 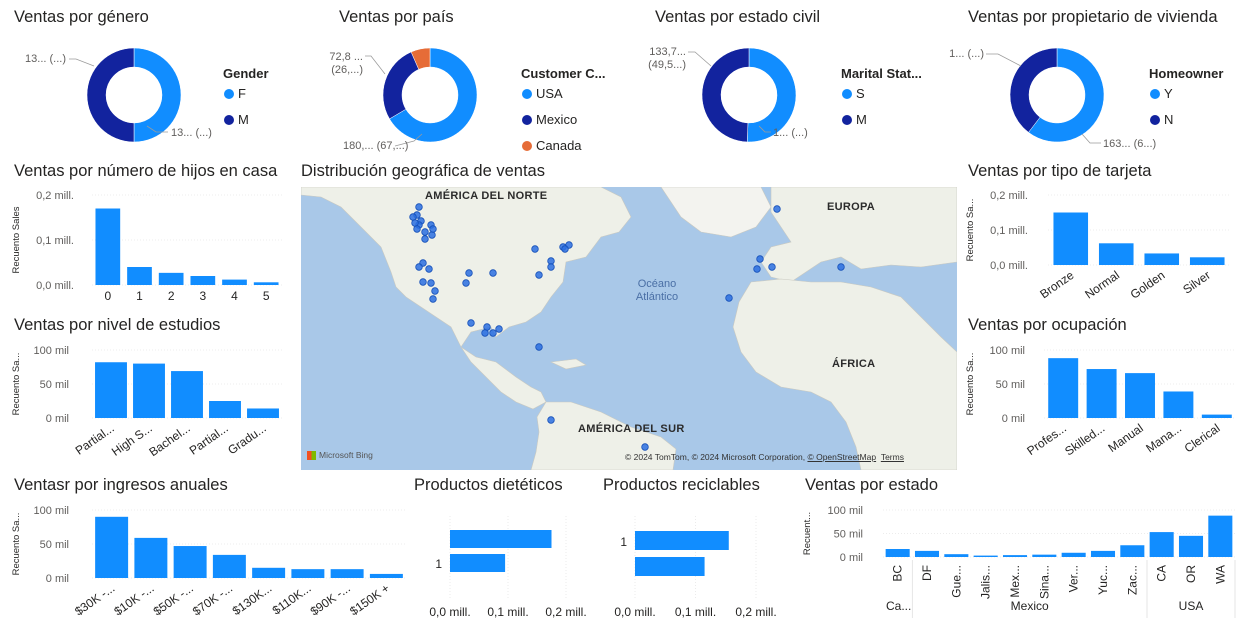 What do you see at coordinates (488, 485) in the screenshot?
I see `chart-title: Productos dietéticos` at bounding box center [488, 485].